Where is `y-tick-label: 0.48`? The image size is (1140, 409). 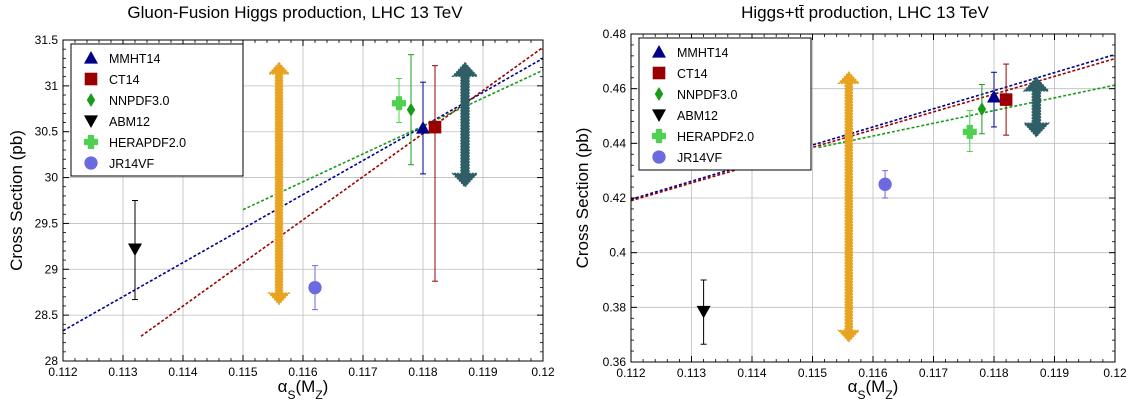
y-tick-label: 0.48 is located at coordinates (615, 34).